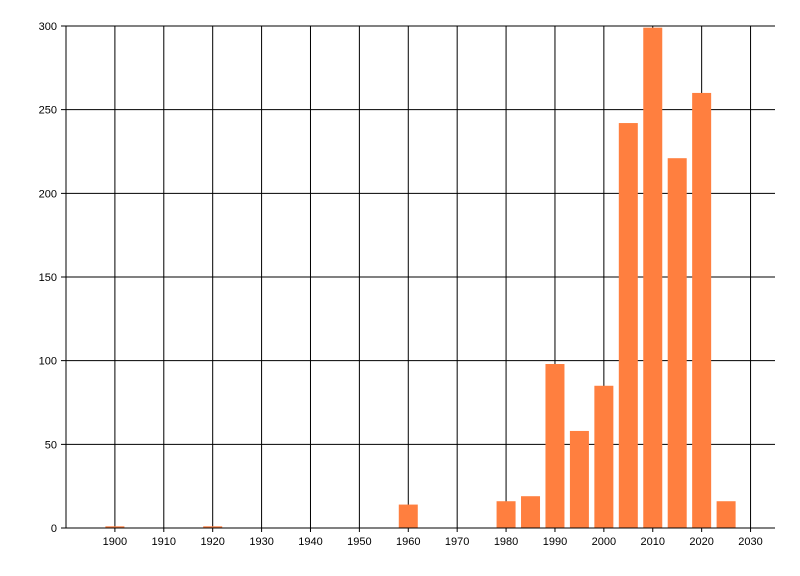 The image size is (800, 576). Describe the element at coordinates (701, 542) in the screenshot. I see `x-tick-label: 2020` at that location.